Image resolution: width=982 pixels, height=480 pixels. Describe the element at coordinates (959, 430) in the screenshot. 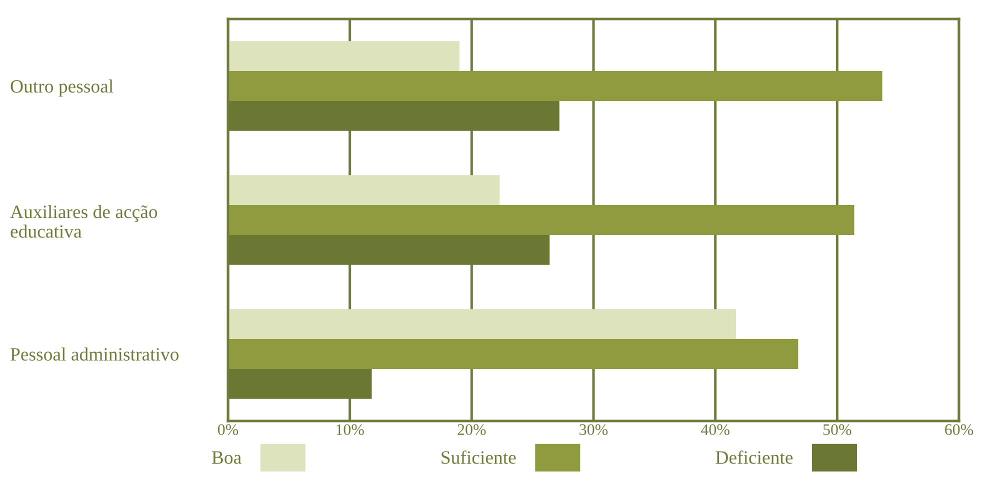

I see `x-tick-label: 60%` at that location.